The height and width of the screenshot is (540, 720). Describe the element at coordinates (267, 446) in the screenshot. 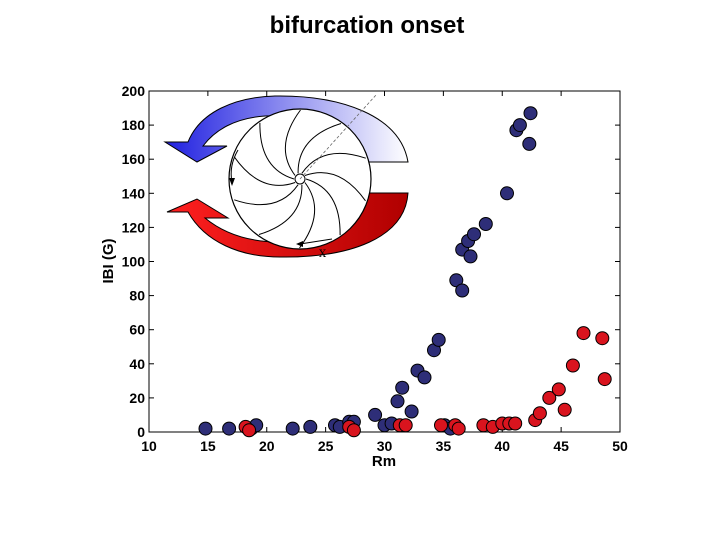

I see `x-tick-label: 20` at that location.